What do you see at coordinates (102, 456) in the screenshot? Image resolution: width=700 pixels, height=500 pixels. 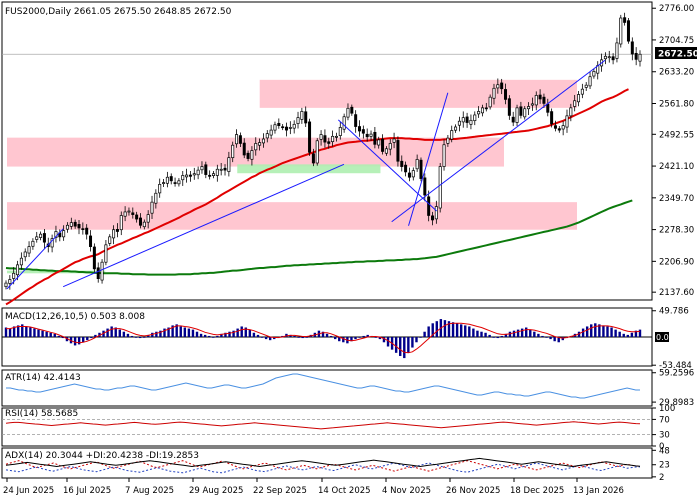 I see `adx-title: ADX(14) 20.3044 +DI:20.4238 -DI:19.2853` at bounding box center [102, 456].